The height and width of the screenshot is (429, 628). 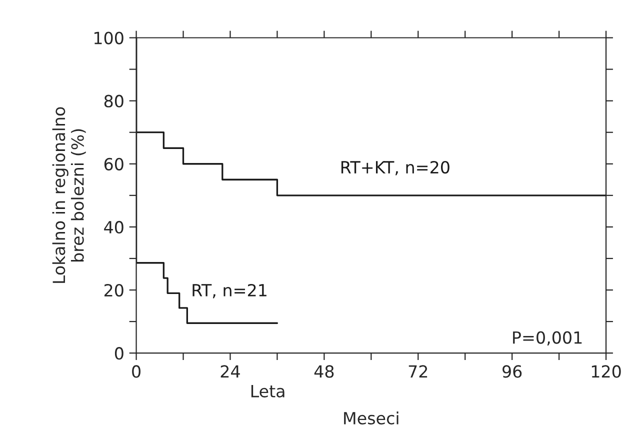 What do you see at coordinates (547, 338) in the screenshot?
I see `annotation: P=0,001` at bounding box center [547, 338].